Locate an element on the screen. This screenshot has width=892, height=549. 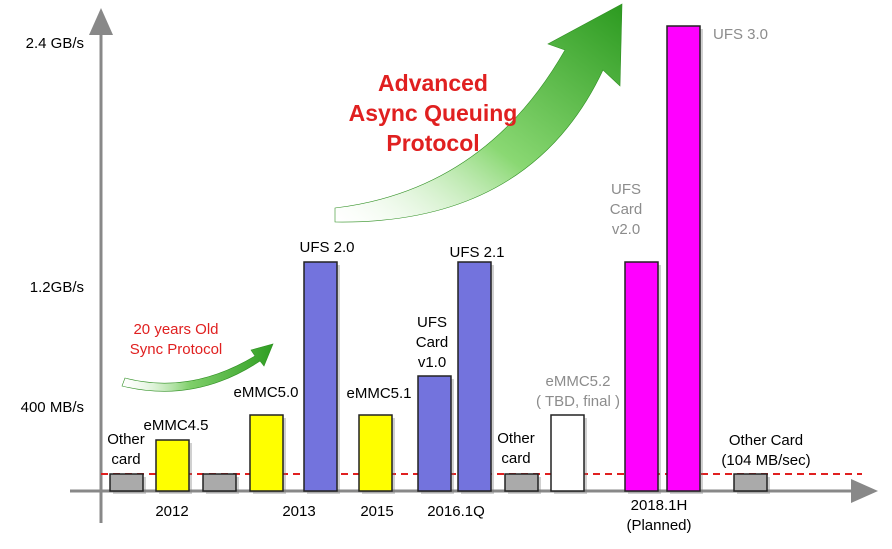
x-tick-label: 2018.1H (Planned) is located at coordinates (658, 515).